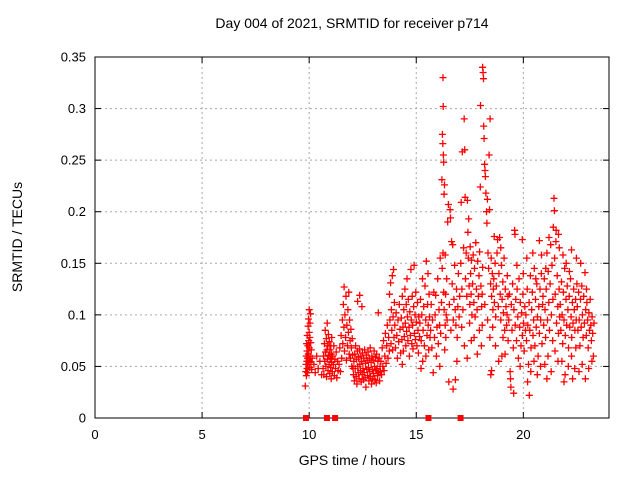 This screenshot has height=480, width=640. Describe the element at coordinates (309, 434) in the screenshot. I see `x-tick-label: 10` at that location.